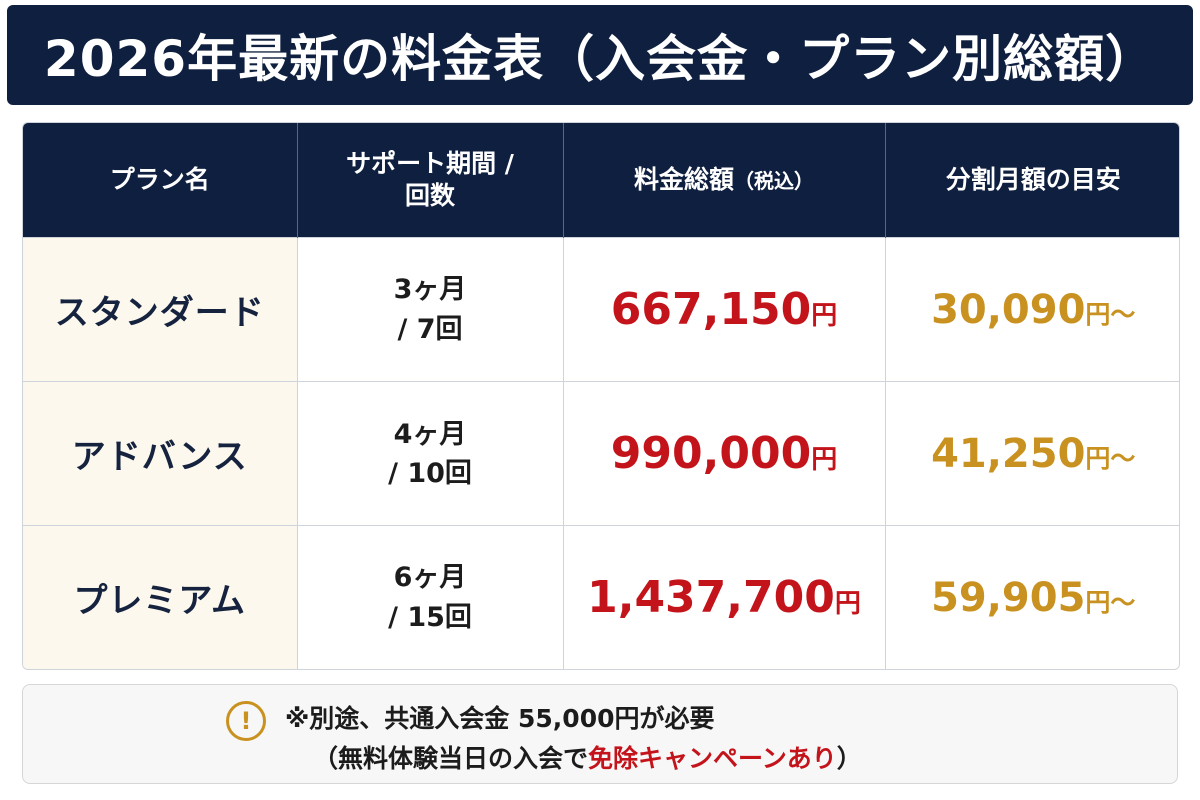  What do you see at coordinates (160, 309) in the screenshot?
I see `plan-name-standard: スタンダード` at bounding box center [160, 309].